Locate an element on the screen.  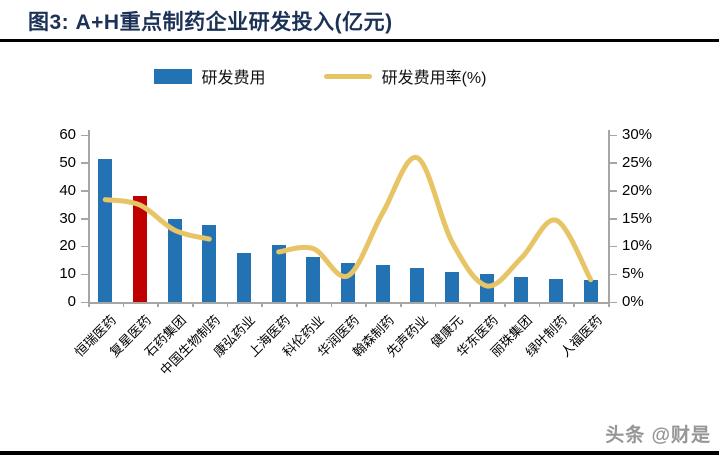
title-divider is located at coordinates (359, 40).